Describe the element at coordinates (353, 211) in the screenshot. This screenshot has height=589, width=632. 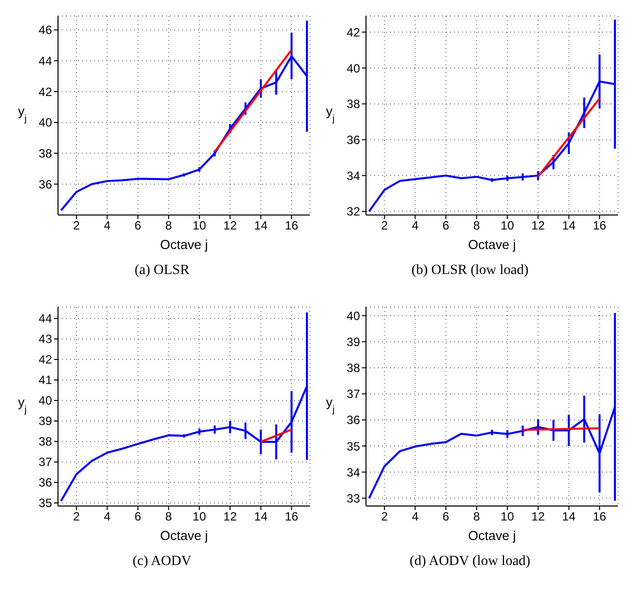
I see `y-tick-label: 32` at that location.